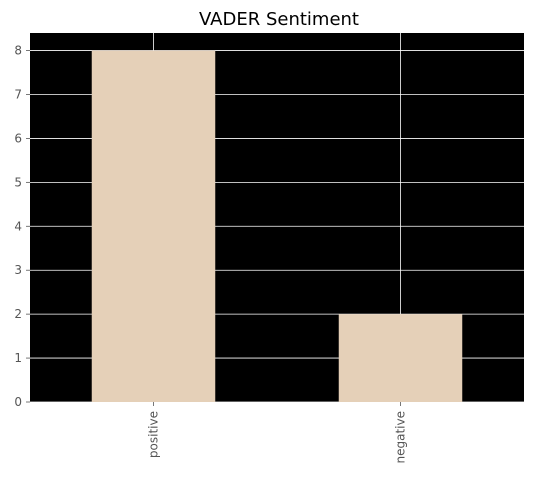  I want to click on x-tick-label: positive, so click(154, 434).